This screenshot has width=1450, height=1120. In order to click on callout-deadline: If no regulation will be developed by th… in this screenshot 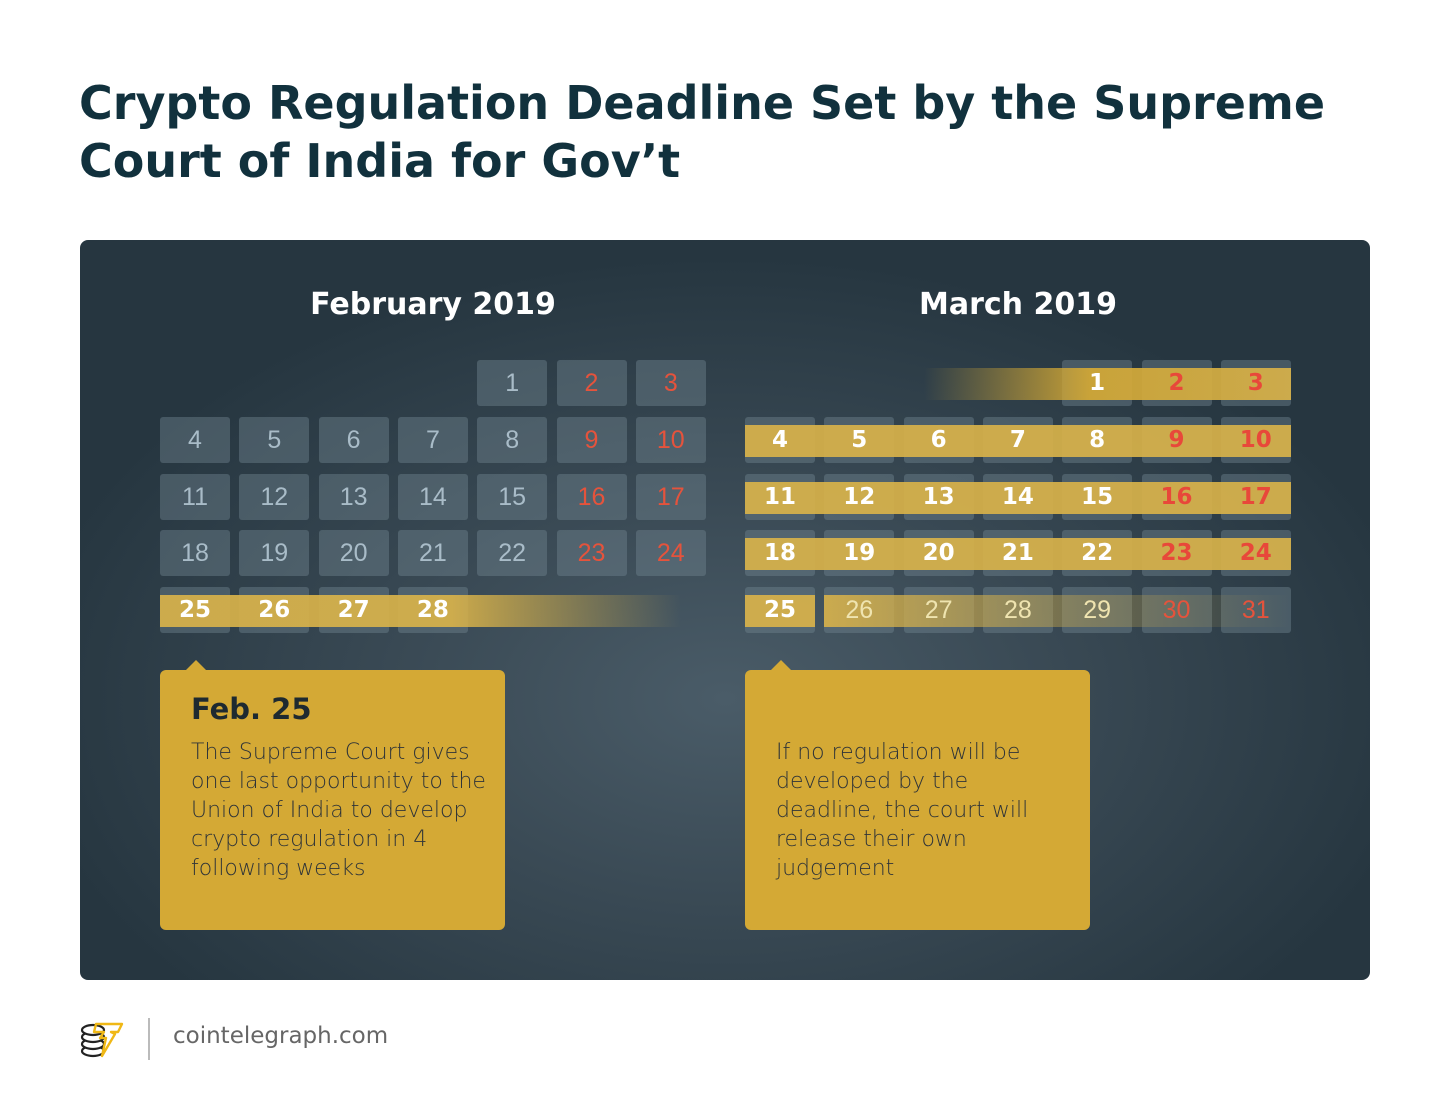, I will do `click(917, 795)`.